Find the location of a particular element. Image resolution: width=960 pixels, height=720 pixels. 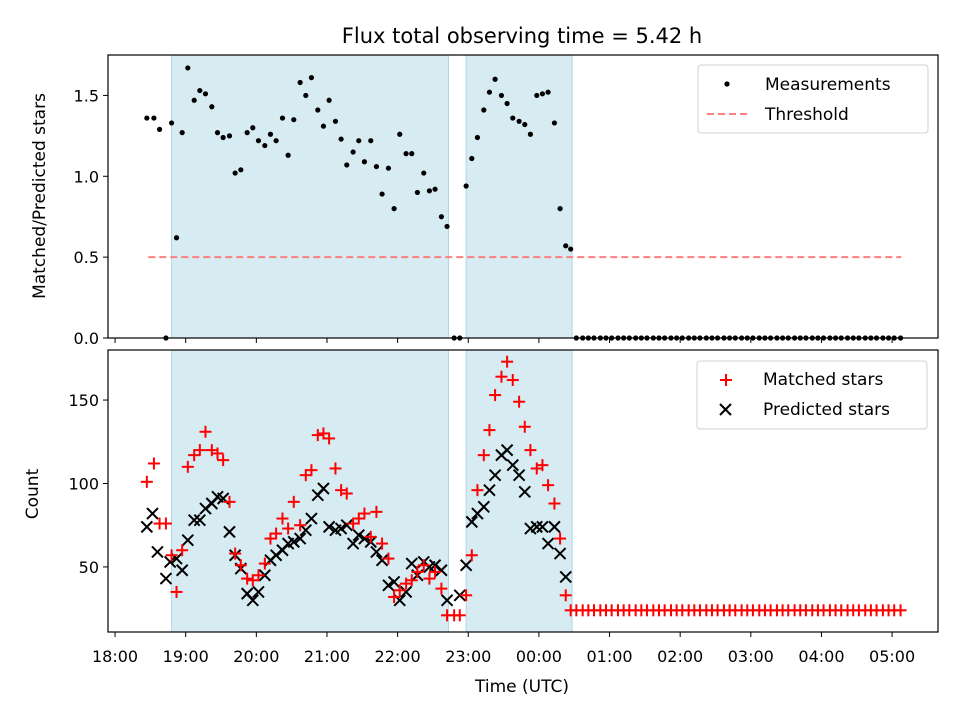

legend-predicted-marker is located at coordinates (725, 409).